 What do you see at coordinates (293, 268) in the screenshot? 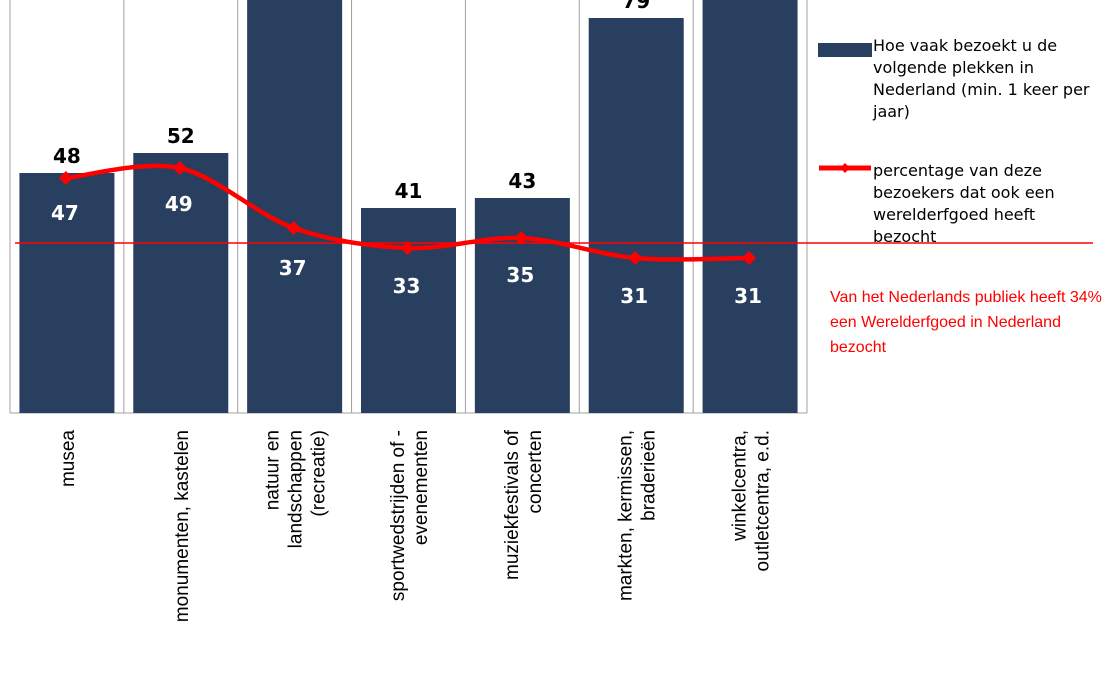
I see `line-value-label: 37` at bounding box center [293, 268].